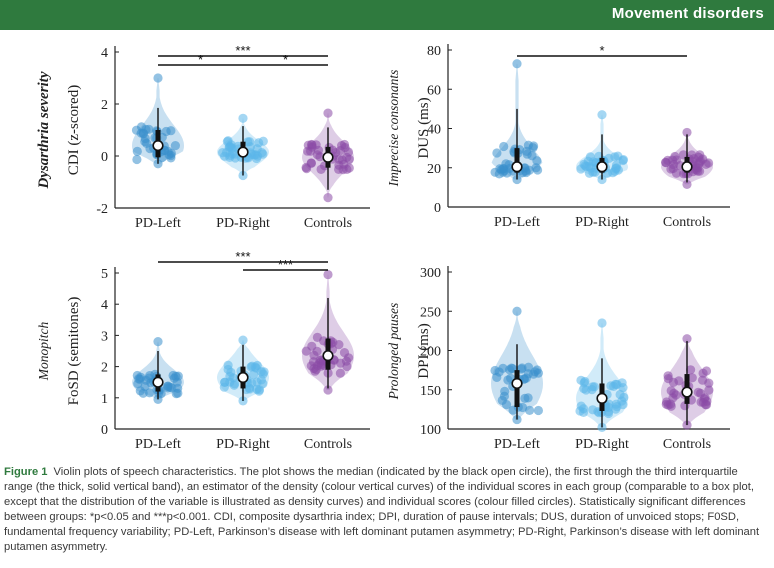 This screenshot has width=774, height=568. I want to click on data-point-min, so click(328, 390).